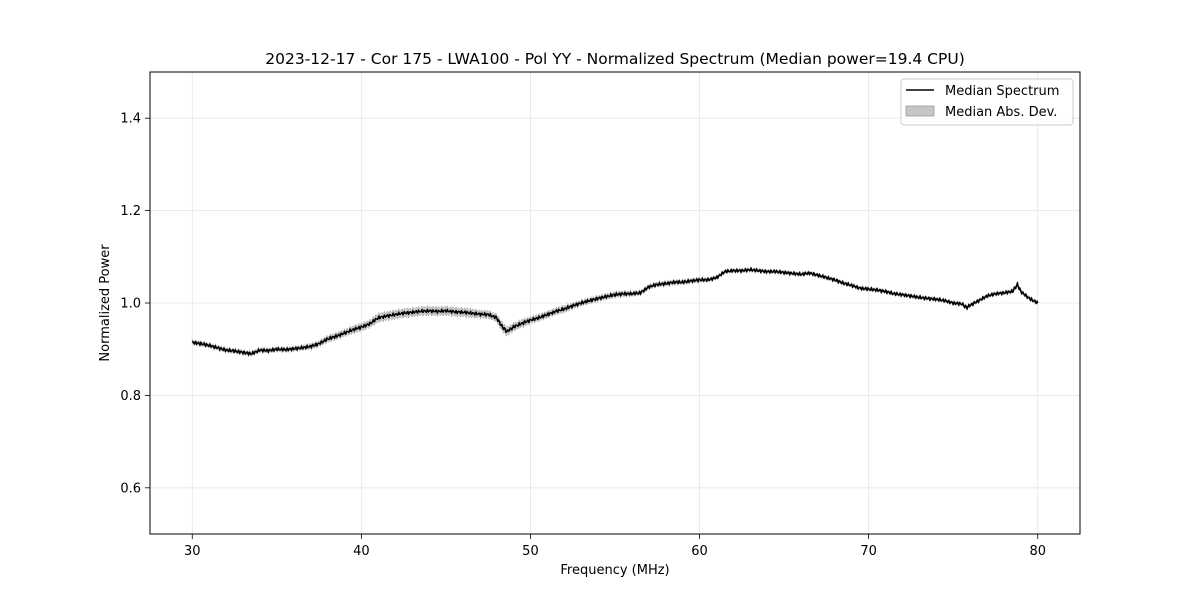 The width and height of the screenshot is (1200, 600). I want to click on y-tick-label: 1.4, so click(130, 119).